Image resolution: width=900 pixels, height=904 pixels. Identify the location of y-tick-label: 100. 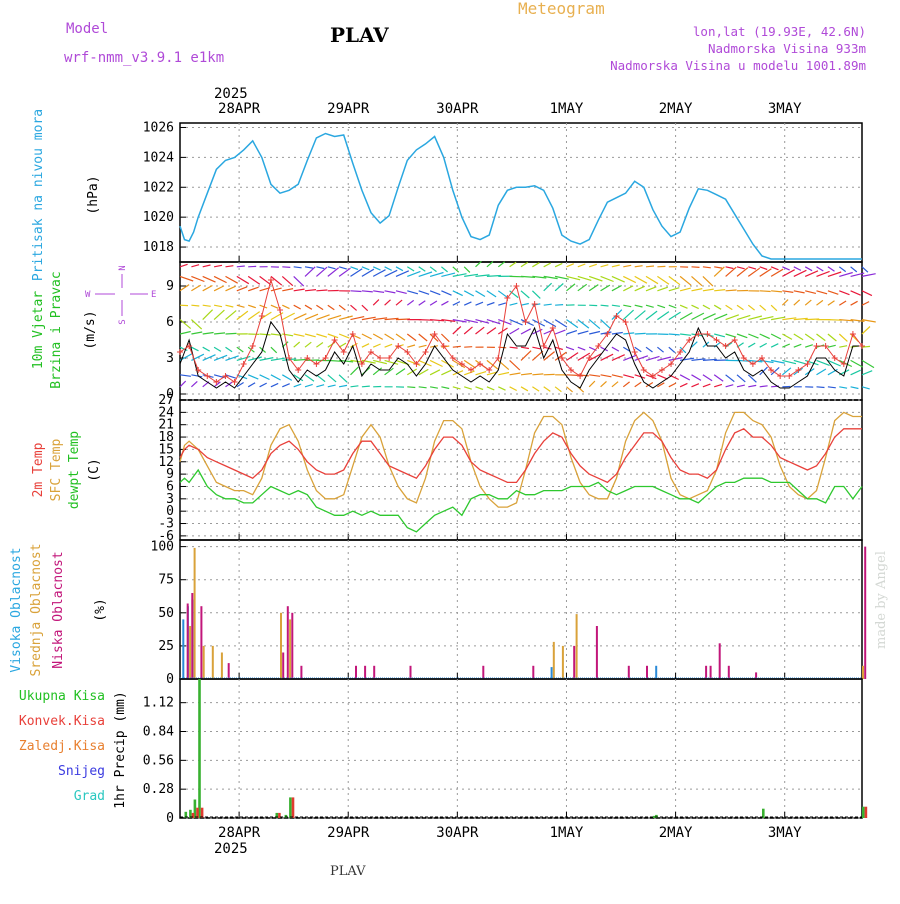
(162, 547).